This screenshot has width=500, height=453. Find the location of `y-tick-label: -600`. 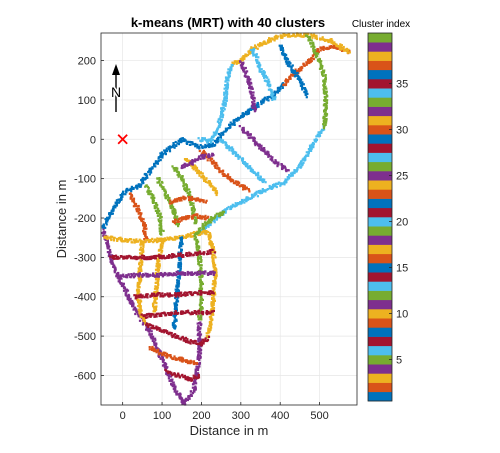

y-tick-label: -600 is located at coordinates (85, 376).